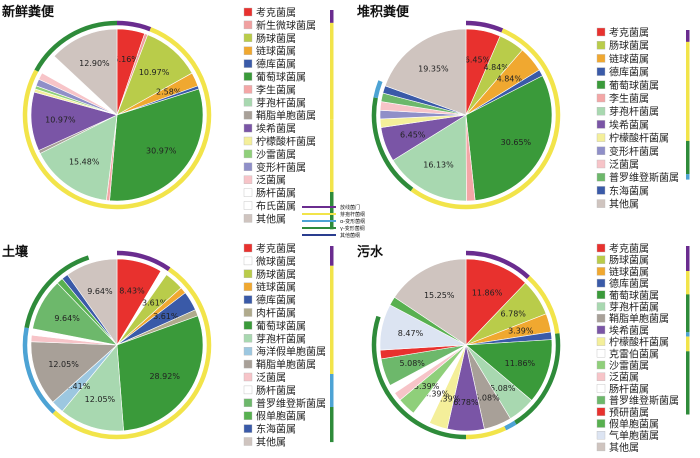 The width and height of the screenshot is (700, 458). Describe the element at coordinates (629, 58) in the screenshot. I see `legend-label: 链球菌属` at that location.